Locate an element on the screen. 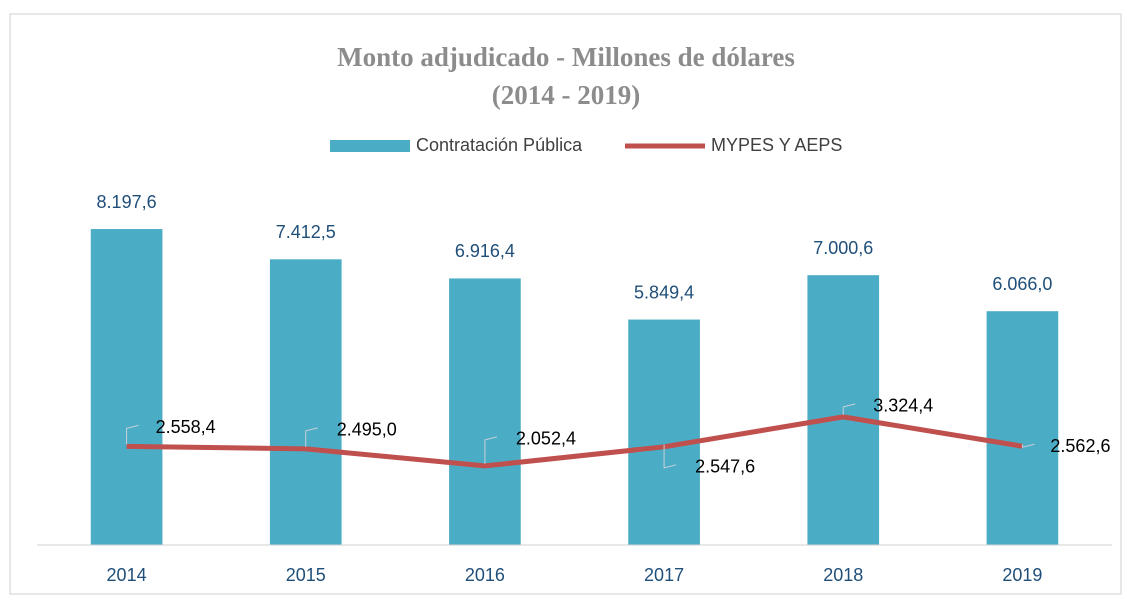 This screenshot has height=601, width=1131. line-value-label: 2.052,4 is located at coordinates (546, 439).